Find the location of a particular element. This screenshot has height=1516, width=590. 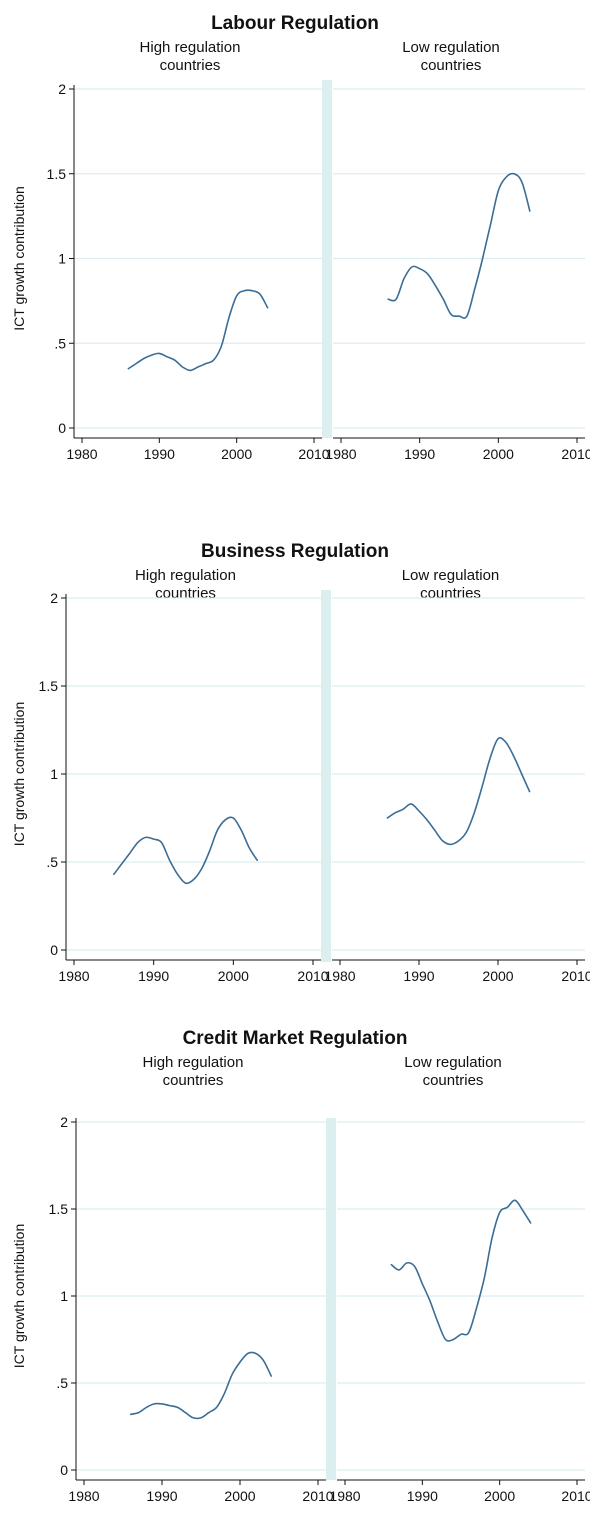

chart-title: Credit Market Regulation is located at coordinates (295, 1038).